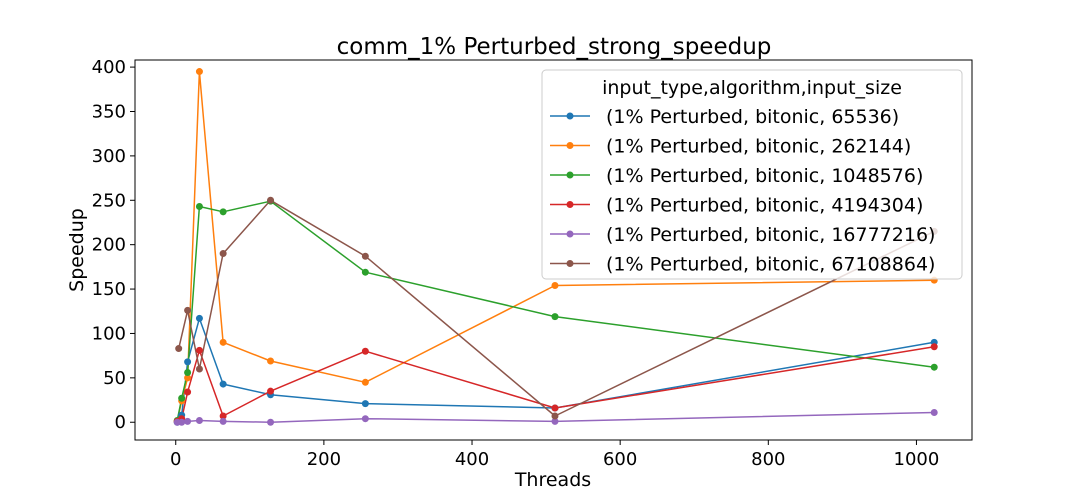 This screenshot has height=504, width=1080. I want to click on y-axis-label: Speedup, so click(77, 250).